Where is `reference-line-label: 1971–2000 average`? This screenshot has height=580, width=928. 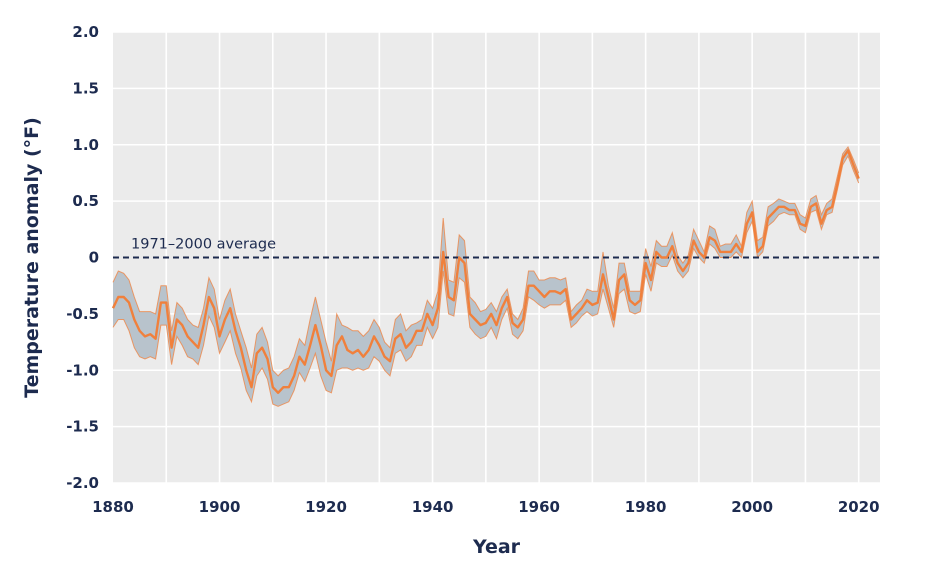 reference-line-label: 1971–2000 average is located at coordinates (203, 245).